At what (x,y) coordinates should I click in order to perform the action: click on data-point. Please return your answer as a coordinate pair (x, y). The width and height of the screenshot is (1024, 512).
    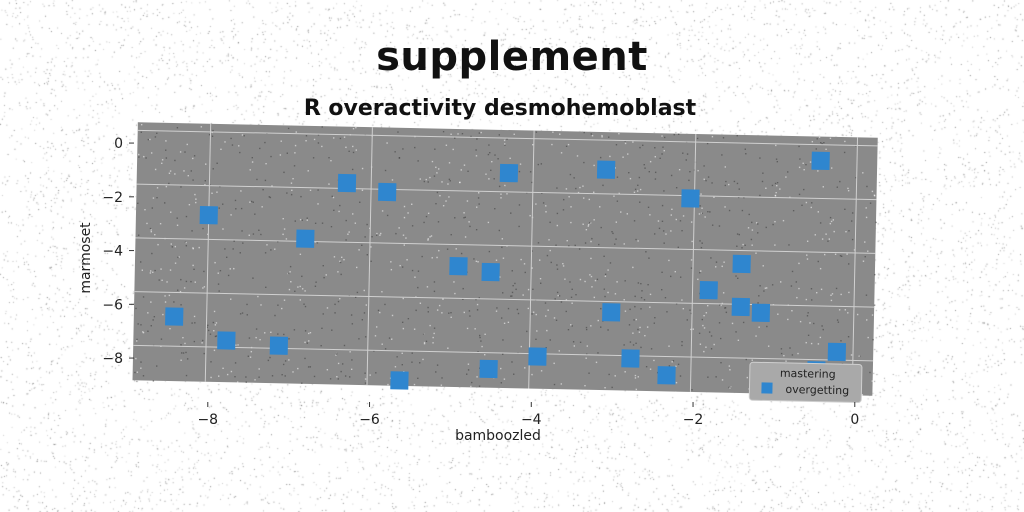
    Looking at the image, I should click on (174, 316).